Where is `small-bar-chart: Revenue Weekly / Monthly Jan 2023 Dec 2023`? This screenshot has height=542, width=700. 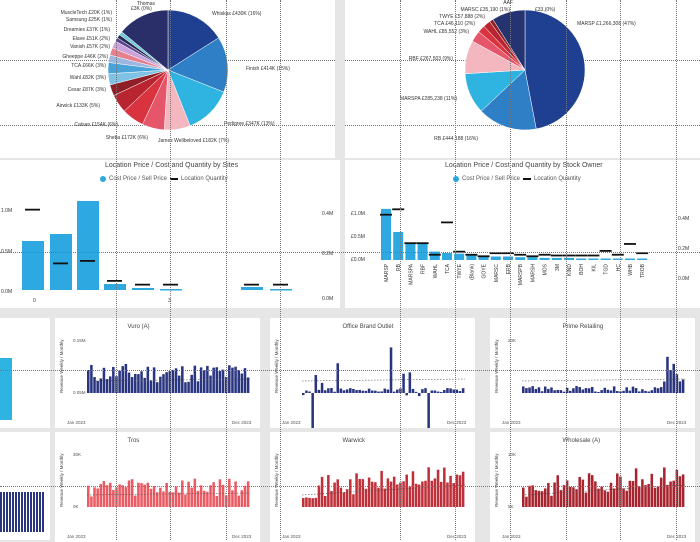
small-bar-chart: Revenue Weekly / Monthly Jan 2023 Dec 2023 is located at coordinates (372, 373).